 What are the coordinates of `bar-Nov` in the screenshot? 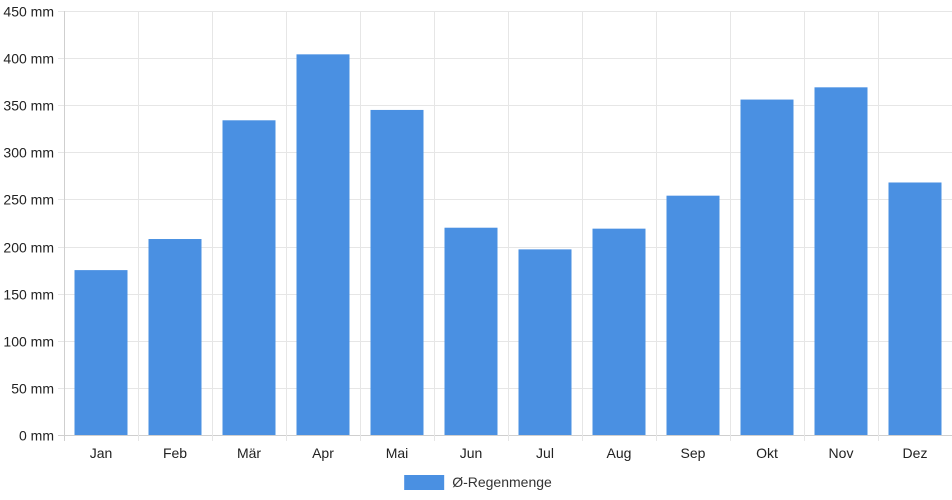 It's located at (841, 261).